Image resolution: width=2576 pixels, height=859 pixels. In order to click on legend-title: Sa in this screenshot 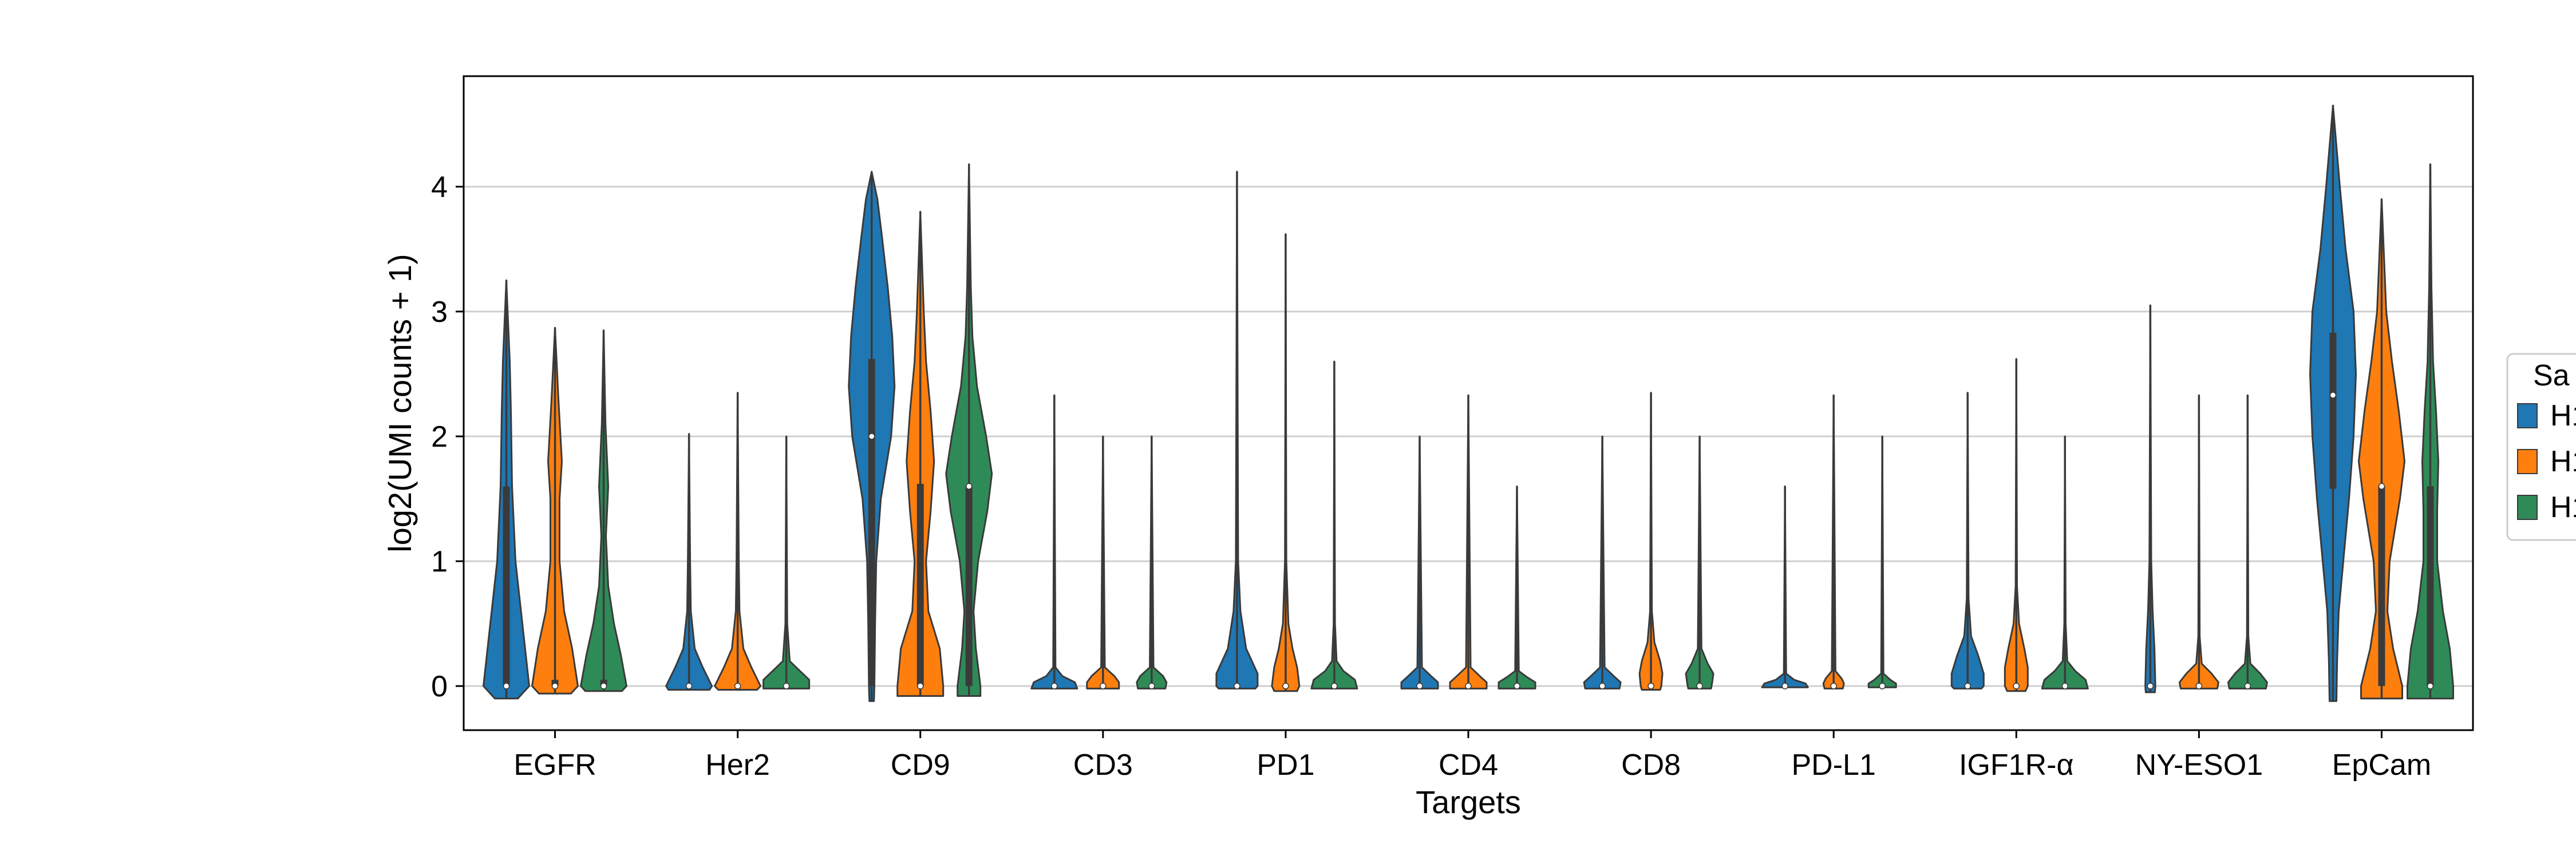, I will do `click(2551, 375)`.